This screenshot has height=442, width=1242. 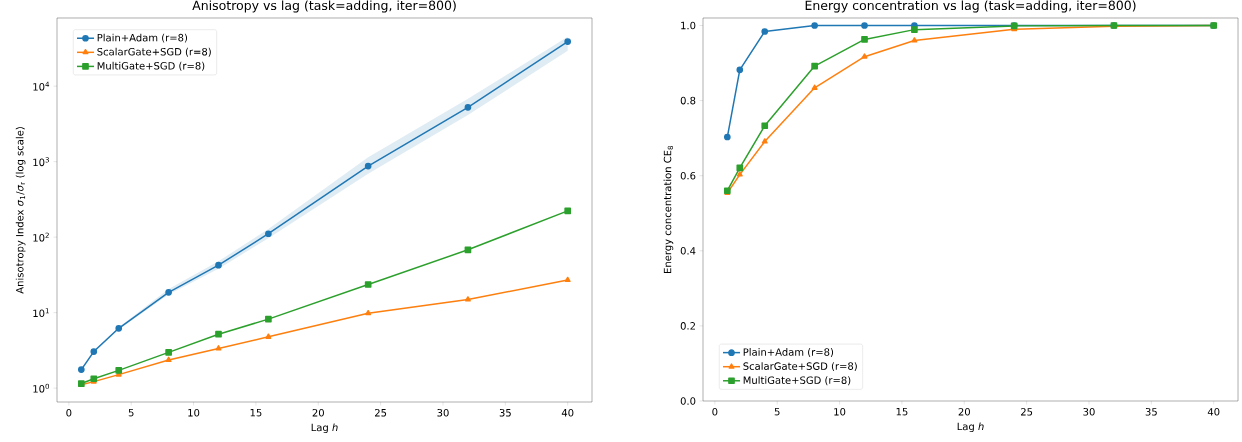 What do you see at coordinates (688, 401) in the screenshot?
I see `y-tick-label: 0.0` at bounding box center [688, 401].